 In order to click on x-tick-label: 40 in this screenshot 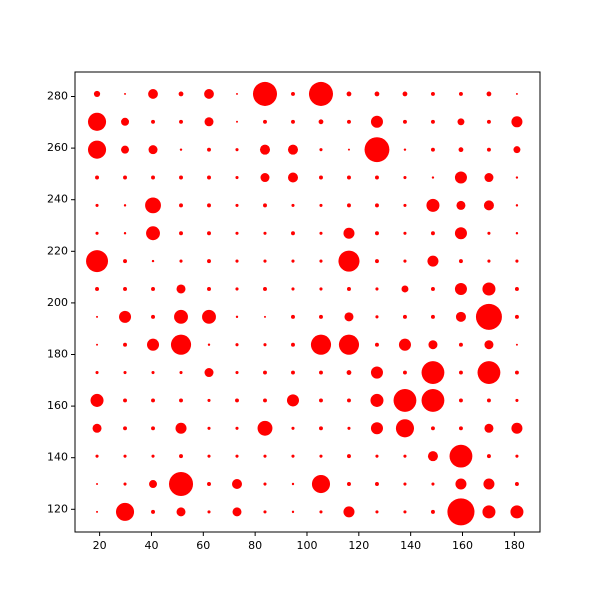, I will do `click(151, 545)`.